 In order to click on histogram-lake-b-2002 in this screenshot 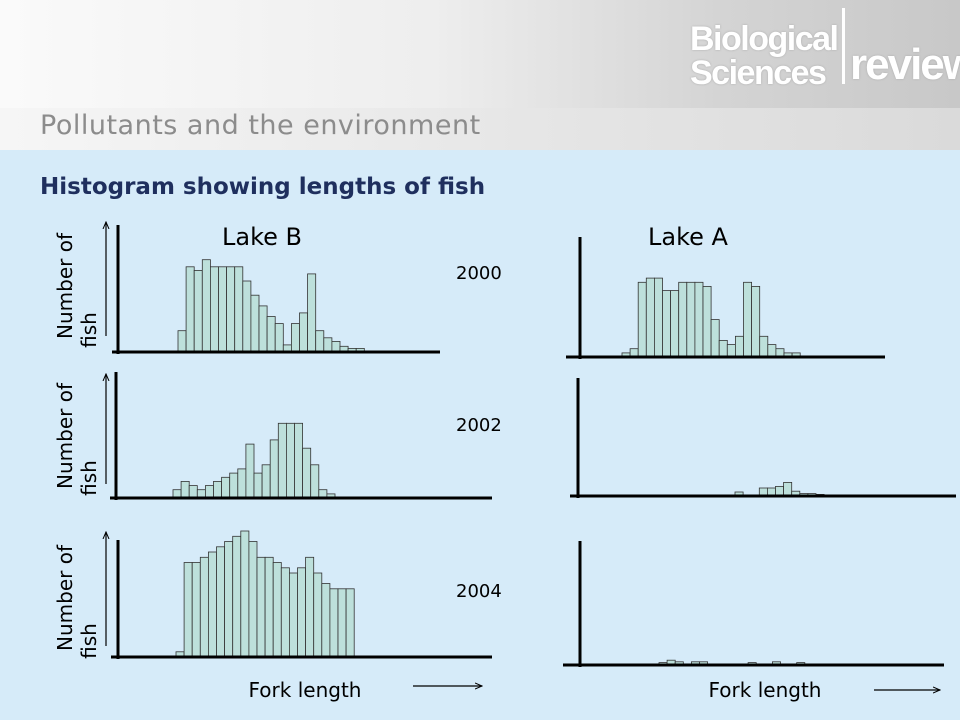, I will do `click(301, 436)`.